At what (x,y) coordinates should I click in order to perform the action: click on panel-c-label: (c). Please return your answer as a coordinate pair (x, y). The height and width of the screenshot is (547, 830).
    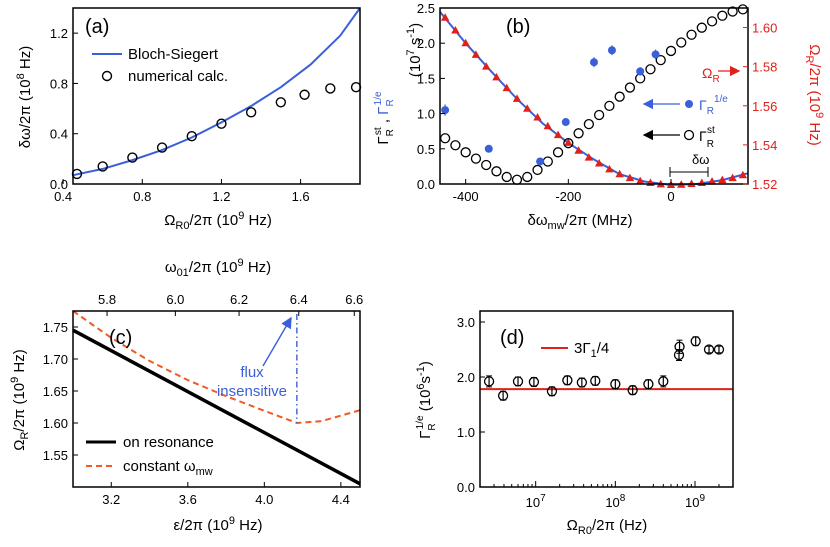
    Looking at the image, I should click on (120, 338).